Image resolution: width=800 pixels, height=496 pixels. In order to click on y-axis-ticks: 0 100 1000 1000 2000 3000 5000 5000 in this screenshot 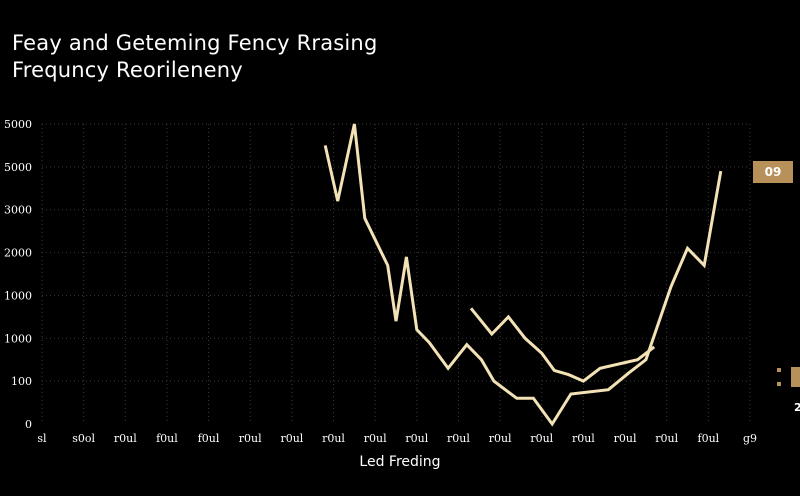, I will do `click(18, 274)`.